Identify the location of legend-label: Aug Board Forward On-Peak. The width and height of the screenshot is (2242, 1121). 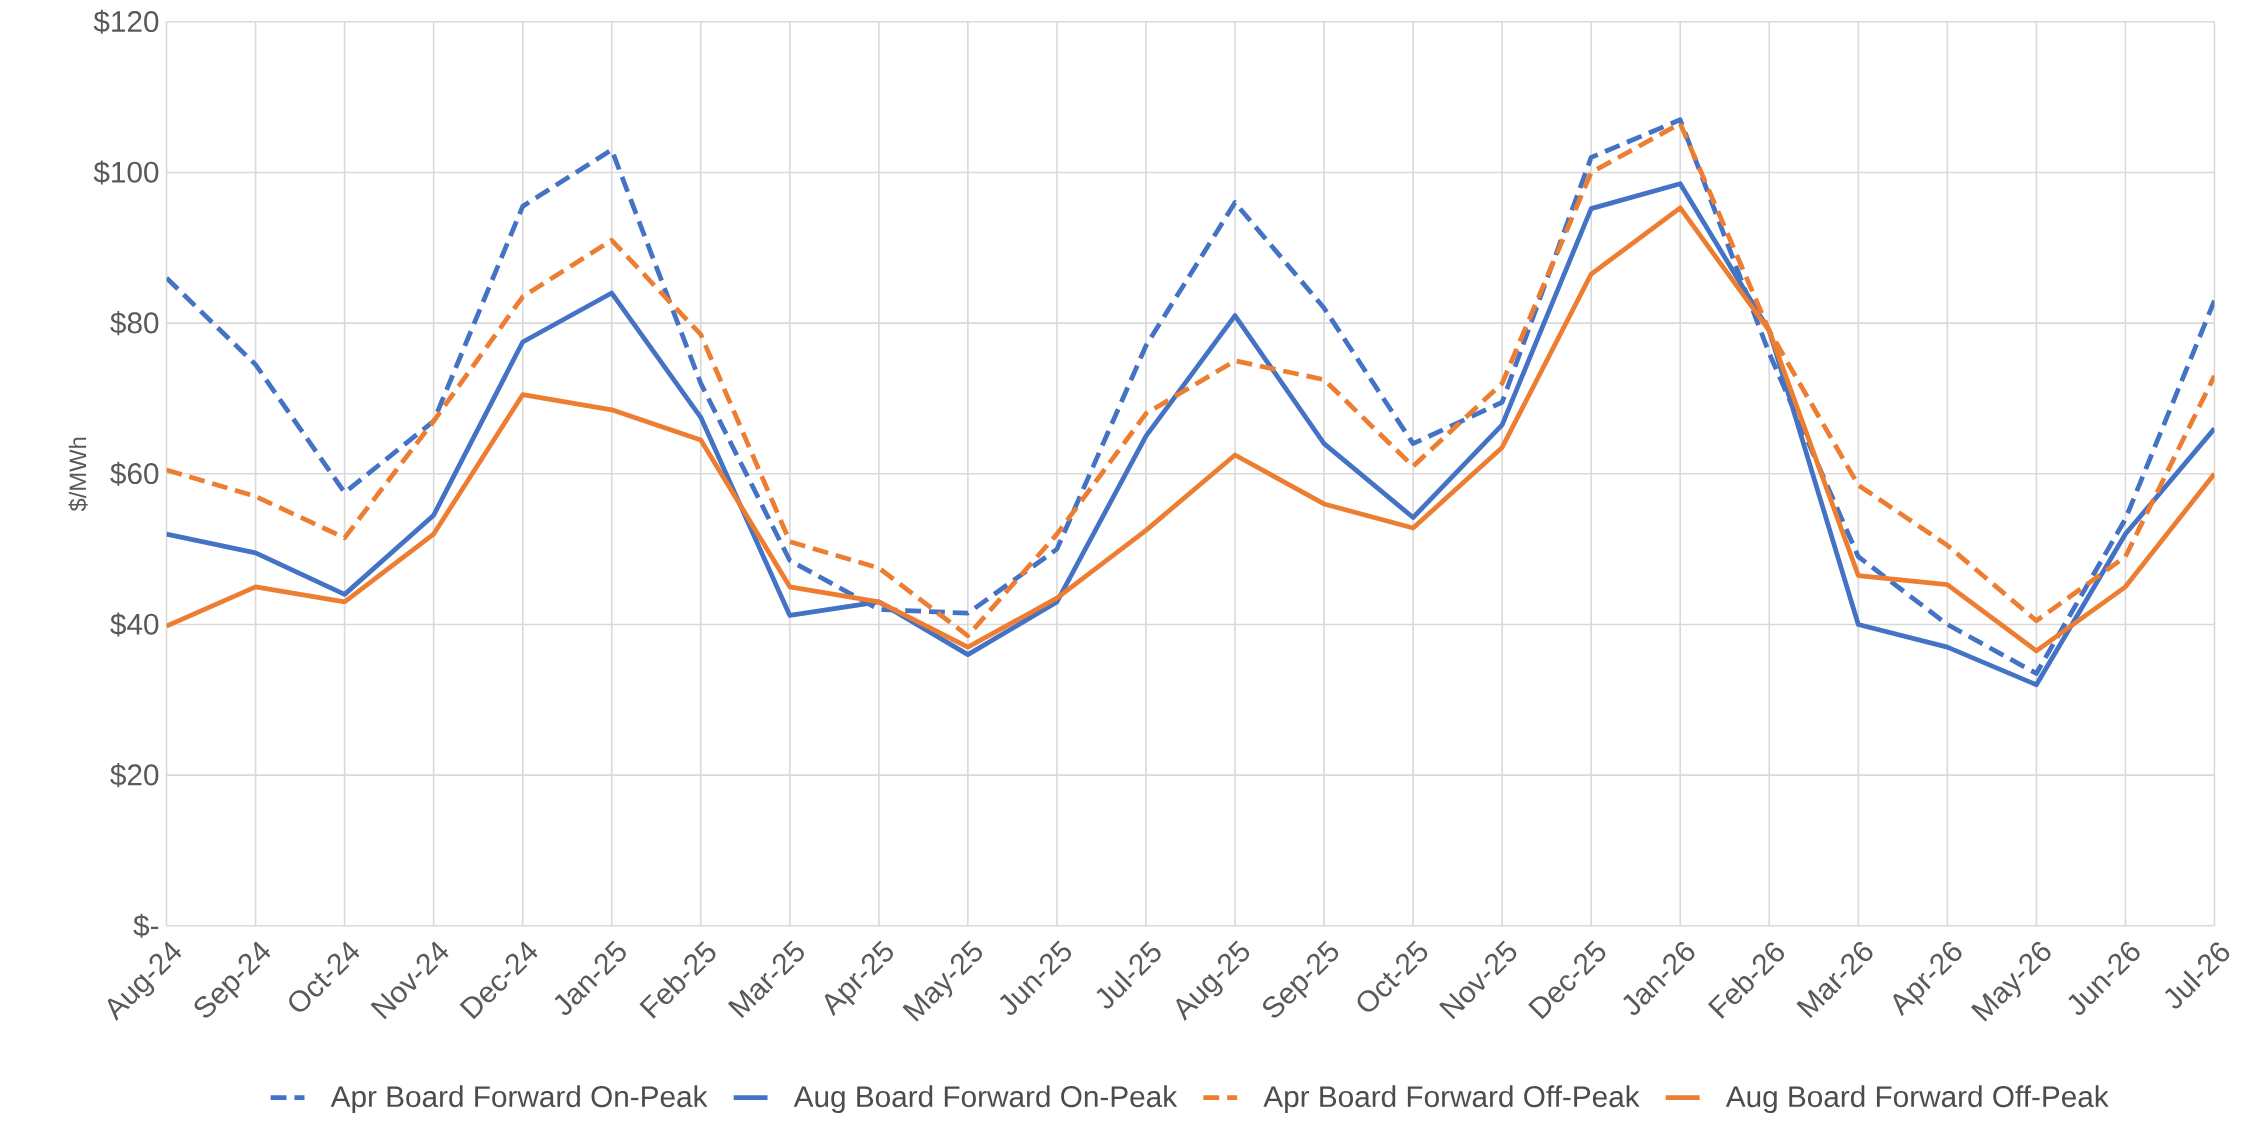
(985, 1099).